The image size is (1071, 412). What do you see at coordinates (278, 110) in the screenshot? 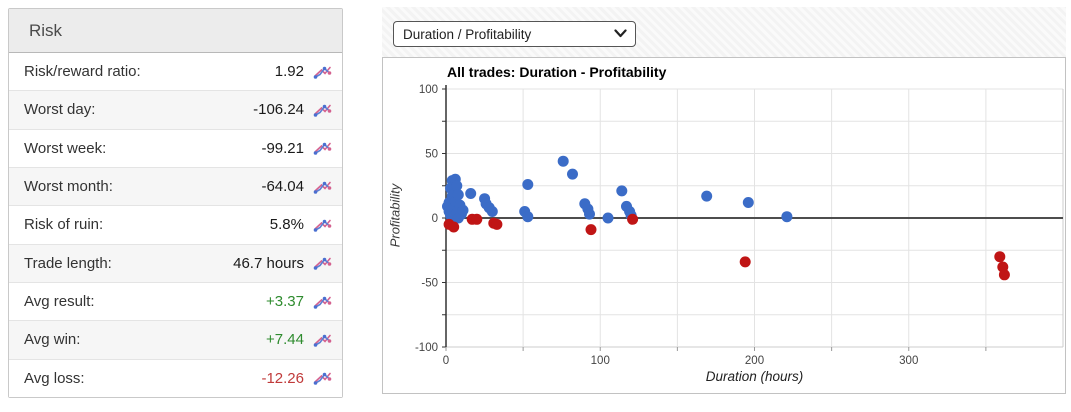
I see `risk-row-value: -106.24` at bounding box center [278, 110].